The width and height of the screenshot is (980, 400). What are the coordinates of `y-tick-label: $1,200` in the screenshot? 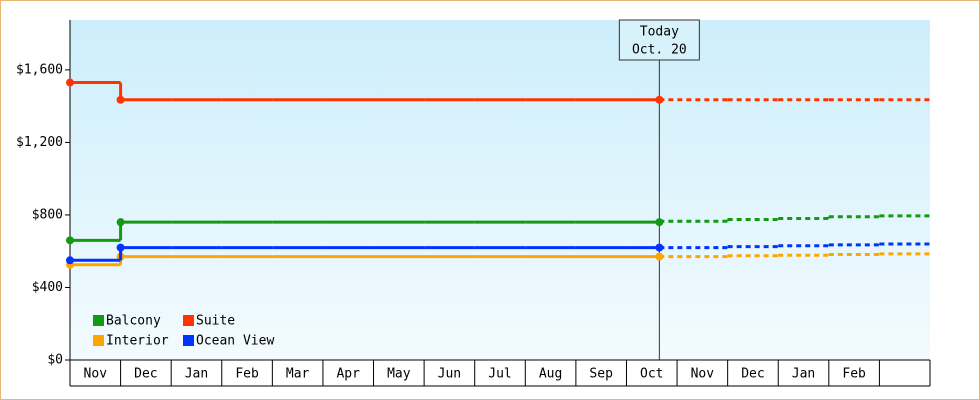 It's located at (39, 142).